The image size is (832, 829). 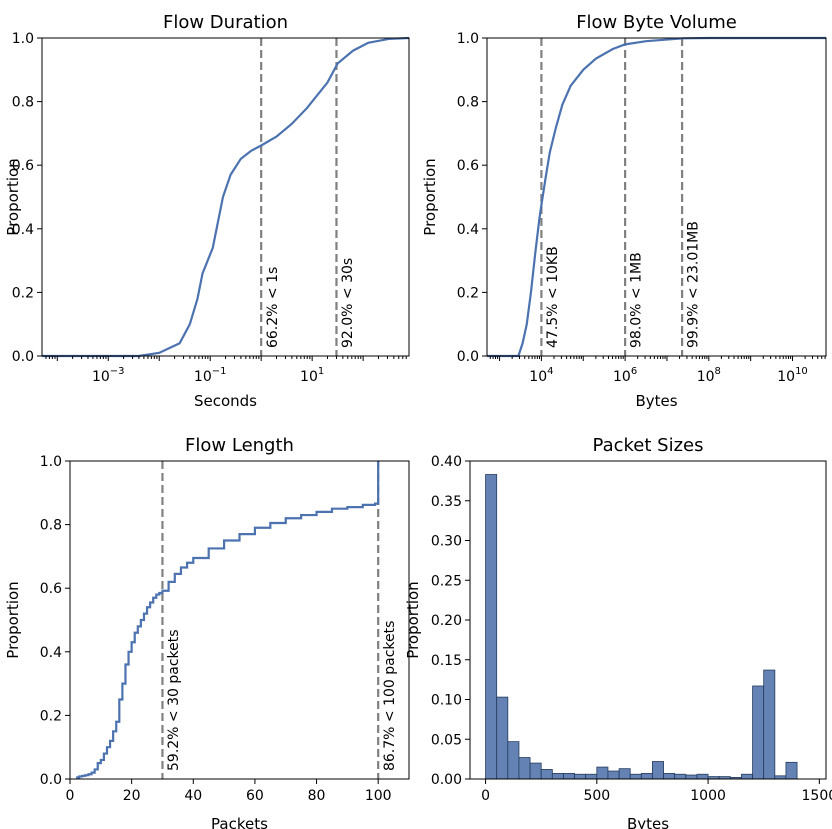 What do you see at coordinates (239, 445) in the screenshot?
I see `chart-title: Flow Length` at bounding box center [239, 445].